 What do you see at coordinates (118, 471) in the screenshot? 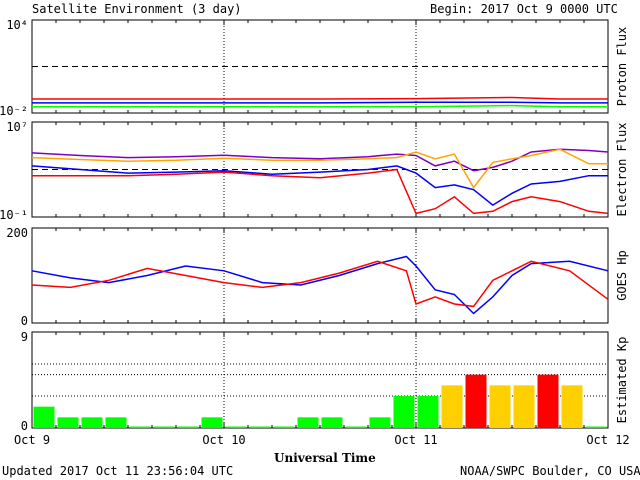
I see `updated-timestamp: Updated 2017 Oct 11 23:56:04 UTC` at bounding box center [118, 471].